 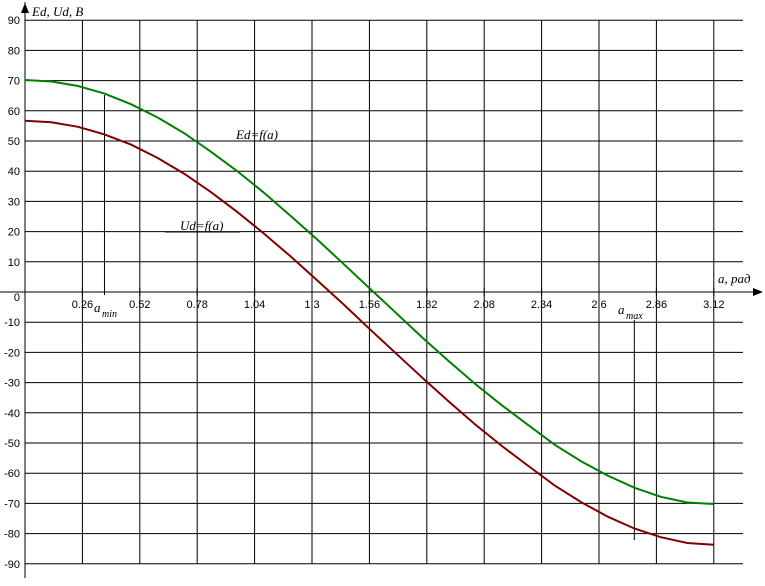 I want to click on y-axis-label: Ed, Ud, B, so click(x=57, y=11).